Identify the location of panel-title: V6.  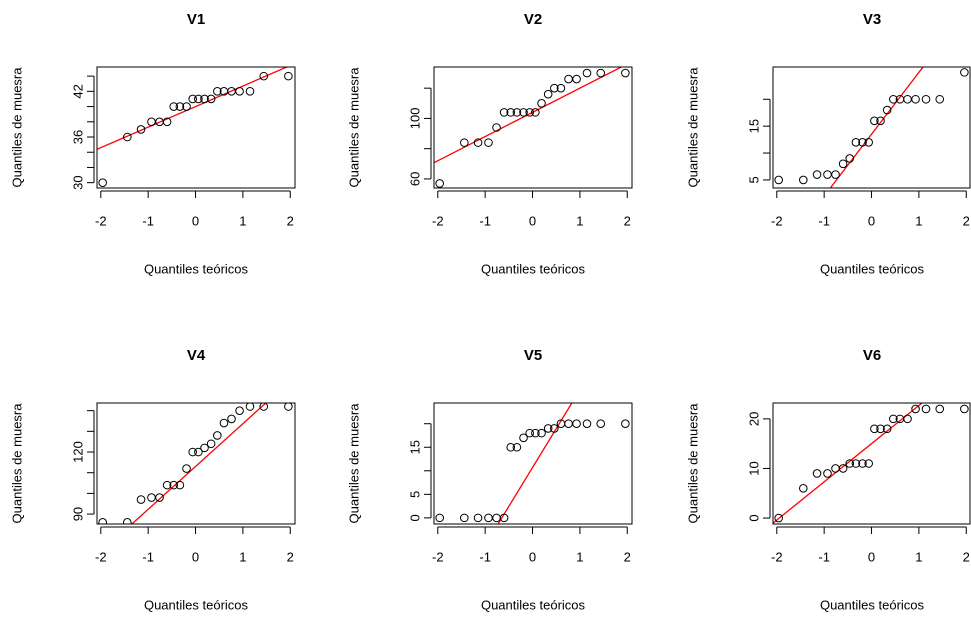
(872, 355).